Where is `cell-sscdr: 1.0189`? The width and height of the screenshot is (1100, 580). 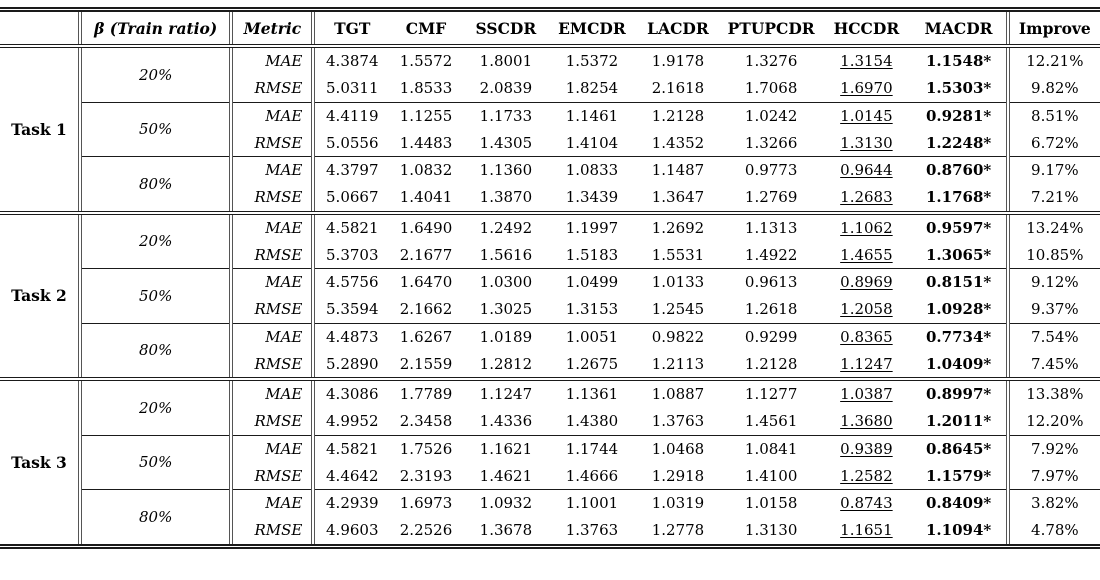 cell-sscdr: 1.0189 is located at coordinates (506, 336).